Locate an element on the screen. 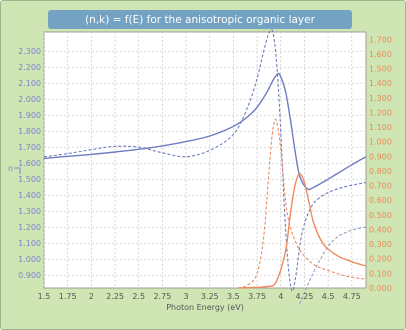 The image size is (406, 330). left-tick-label: 2.100 is located at coordinates (29, 83).